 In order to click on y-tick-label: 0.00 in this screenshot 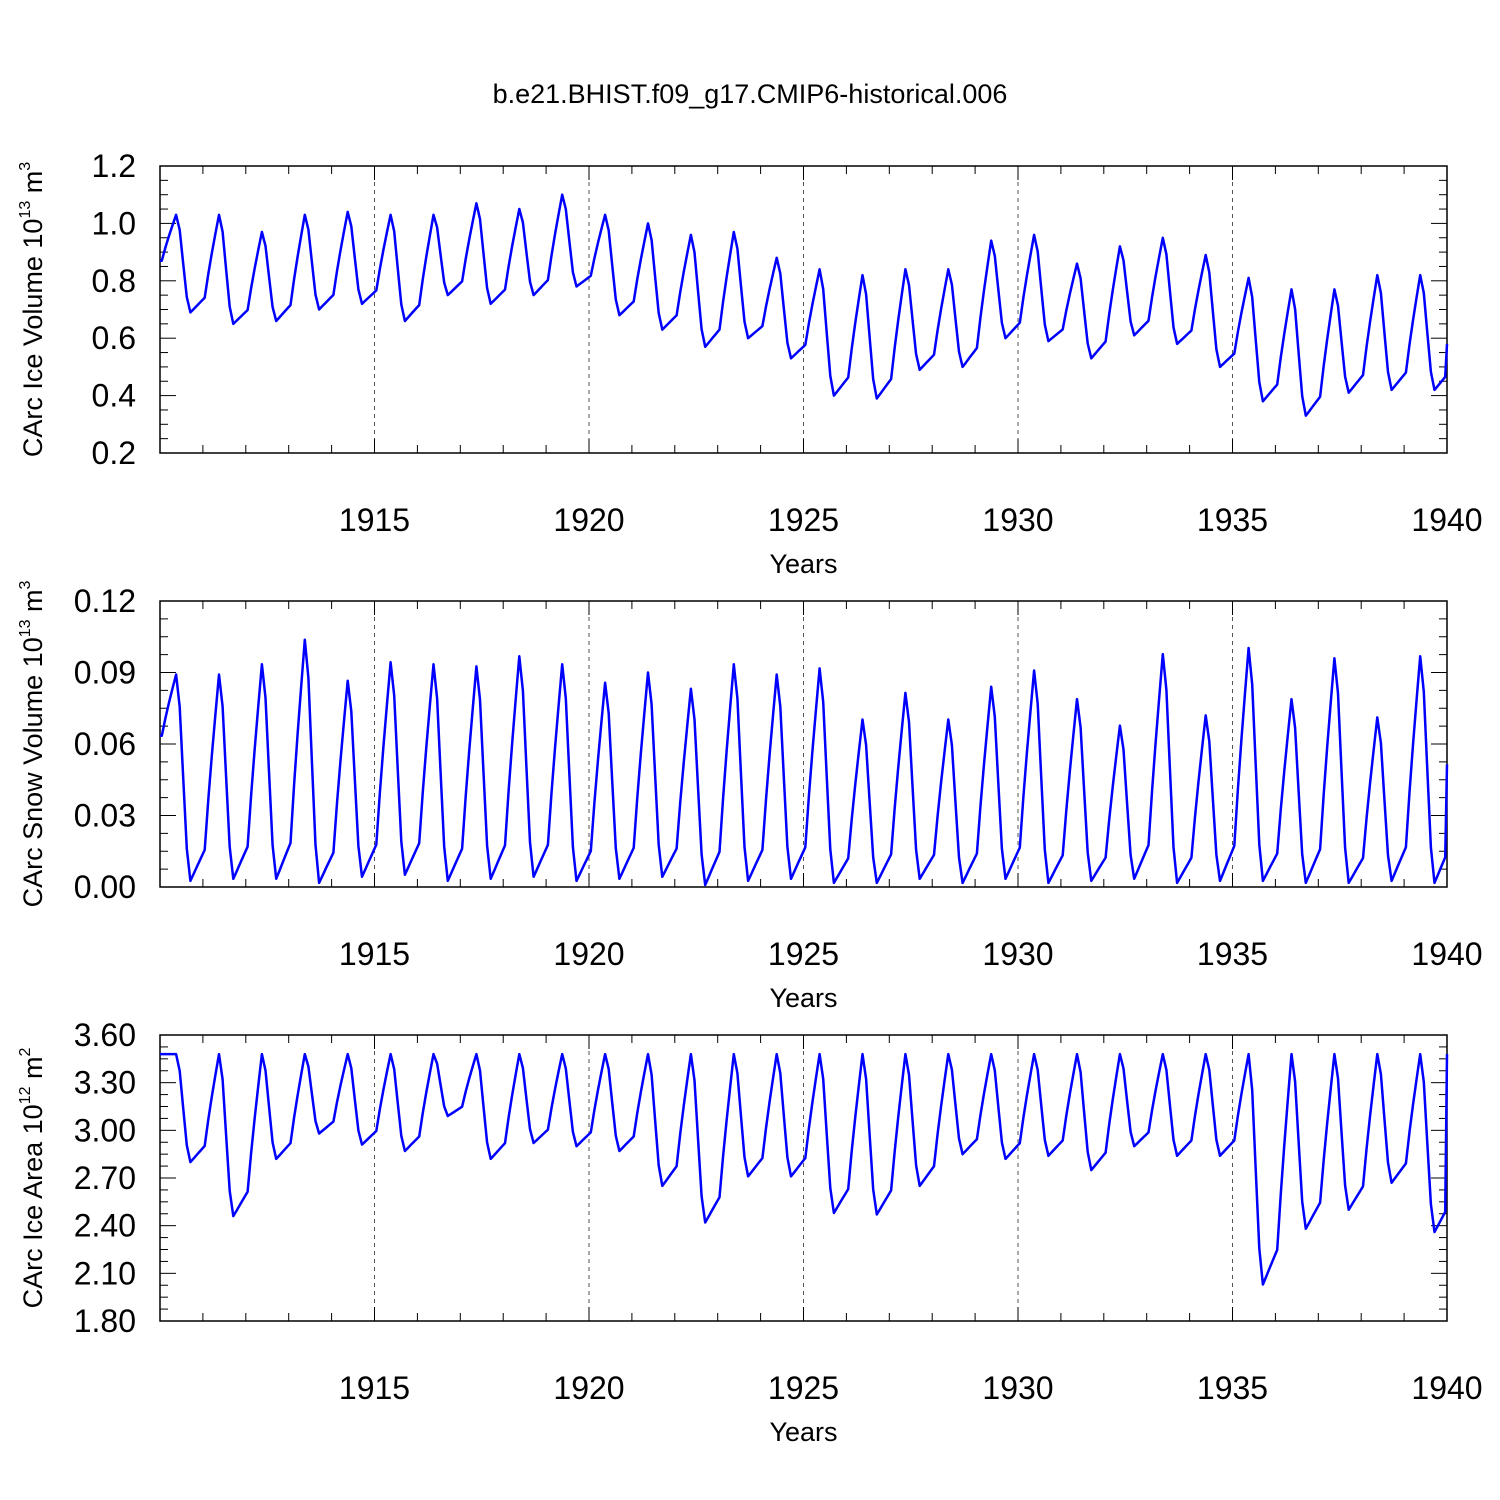, I will do `click(105, 887)`.